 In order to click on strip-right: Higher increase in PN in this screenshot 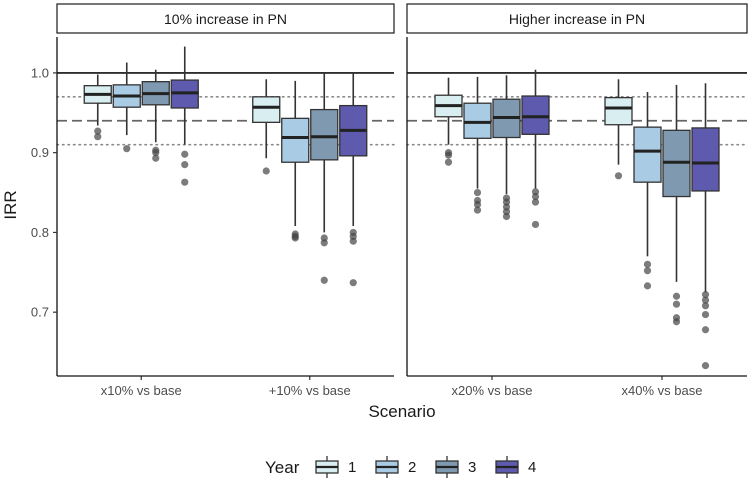, I will do `click(577, 18)`.